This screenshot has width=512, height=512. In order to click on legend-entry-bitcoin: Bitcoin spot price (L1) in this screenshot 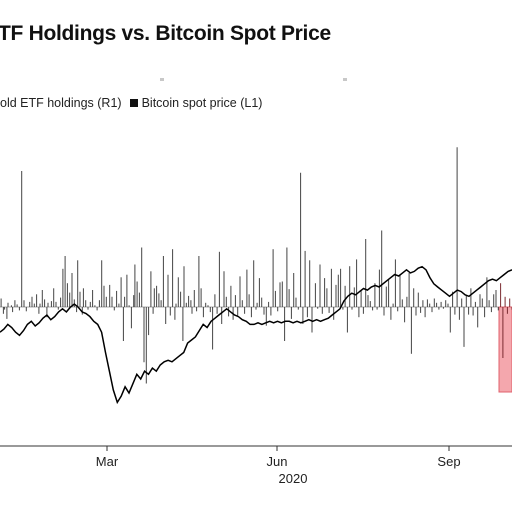, I will do `click(202, 103)`.